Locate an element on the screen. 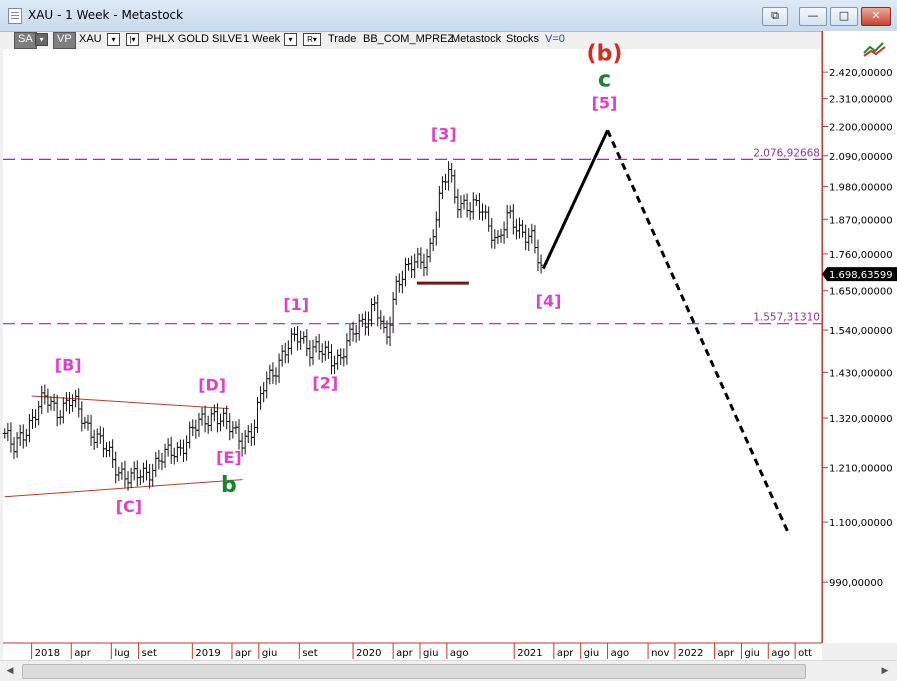 The height and width of the screenshot is (681, 897). wave-label: [4] is located at coordinates (549, 300).